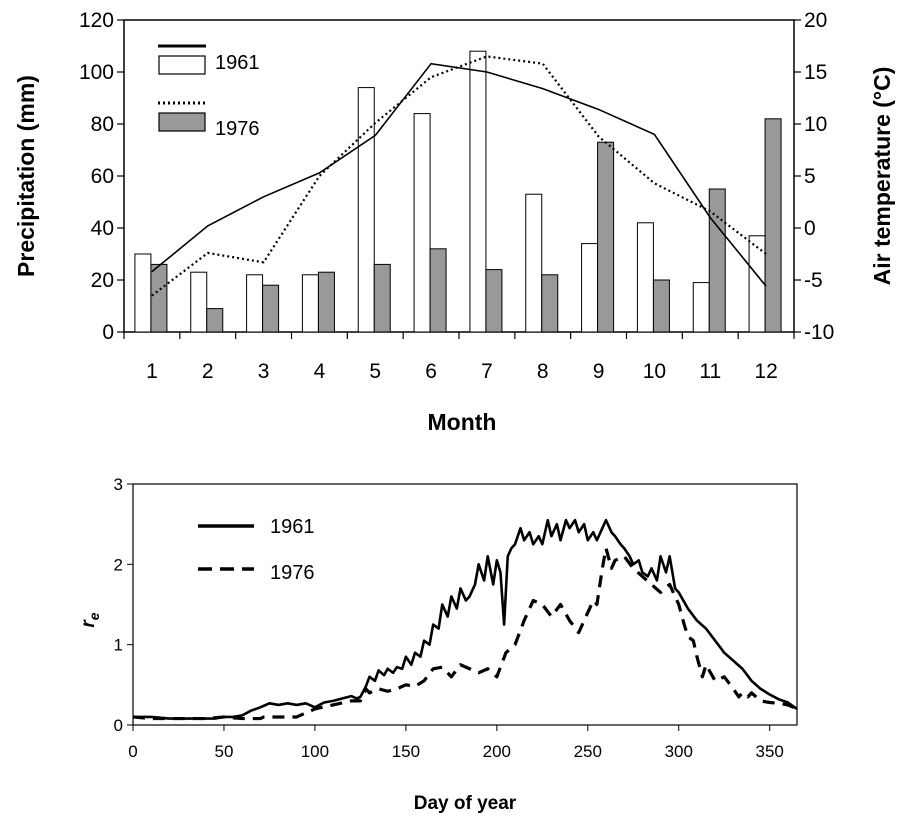  I want to click on right-tick-label: -5, so click(813, 280).